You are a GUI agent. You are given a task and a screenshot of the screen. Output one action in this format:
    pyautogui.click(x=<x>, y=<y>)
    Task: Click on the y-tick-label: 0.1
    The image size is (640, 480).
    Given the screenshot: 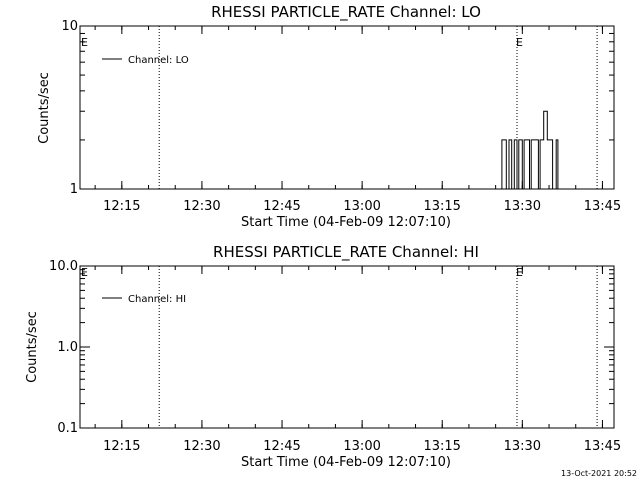 What is the action you would take?
    pyautogui.click(x=67, y=428)
    